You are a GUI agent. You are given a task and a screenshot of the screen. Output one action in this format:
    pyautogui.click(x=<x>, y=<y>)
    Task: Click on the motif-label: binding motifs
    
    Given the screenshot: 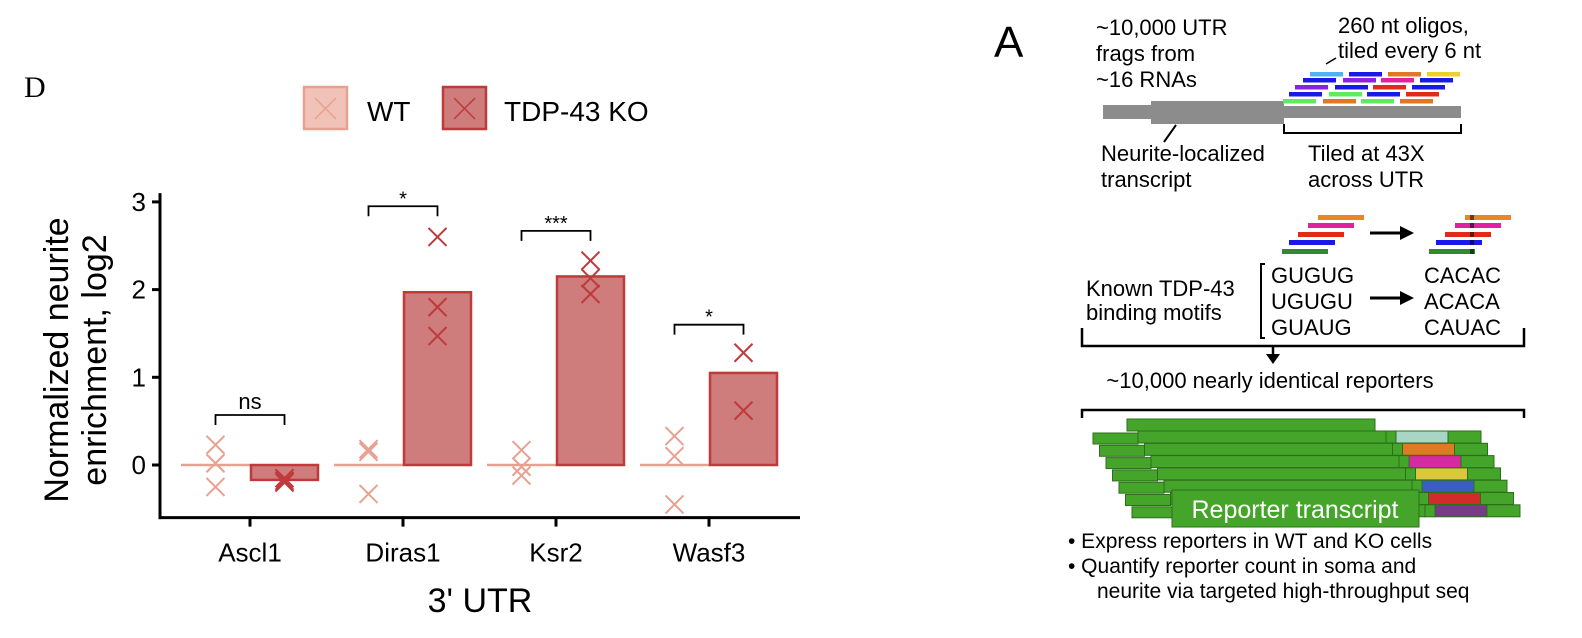 What is the action you would take?
    pyautogui.click(x=1154, y=312)
    